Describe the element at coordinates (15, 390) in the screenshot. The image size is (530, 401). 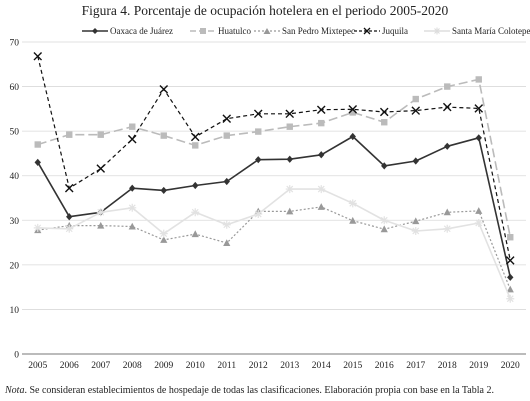
I see `note-label: Nota` at that location.